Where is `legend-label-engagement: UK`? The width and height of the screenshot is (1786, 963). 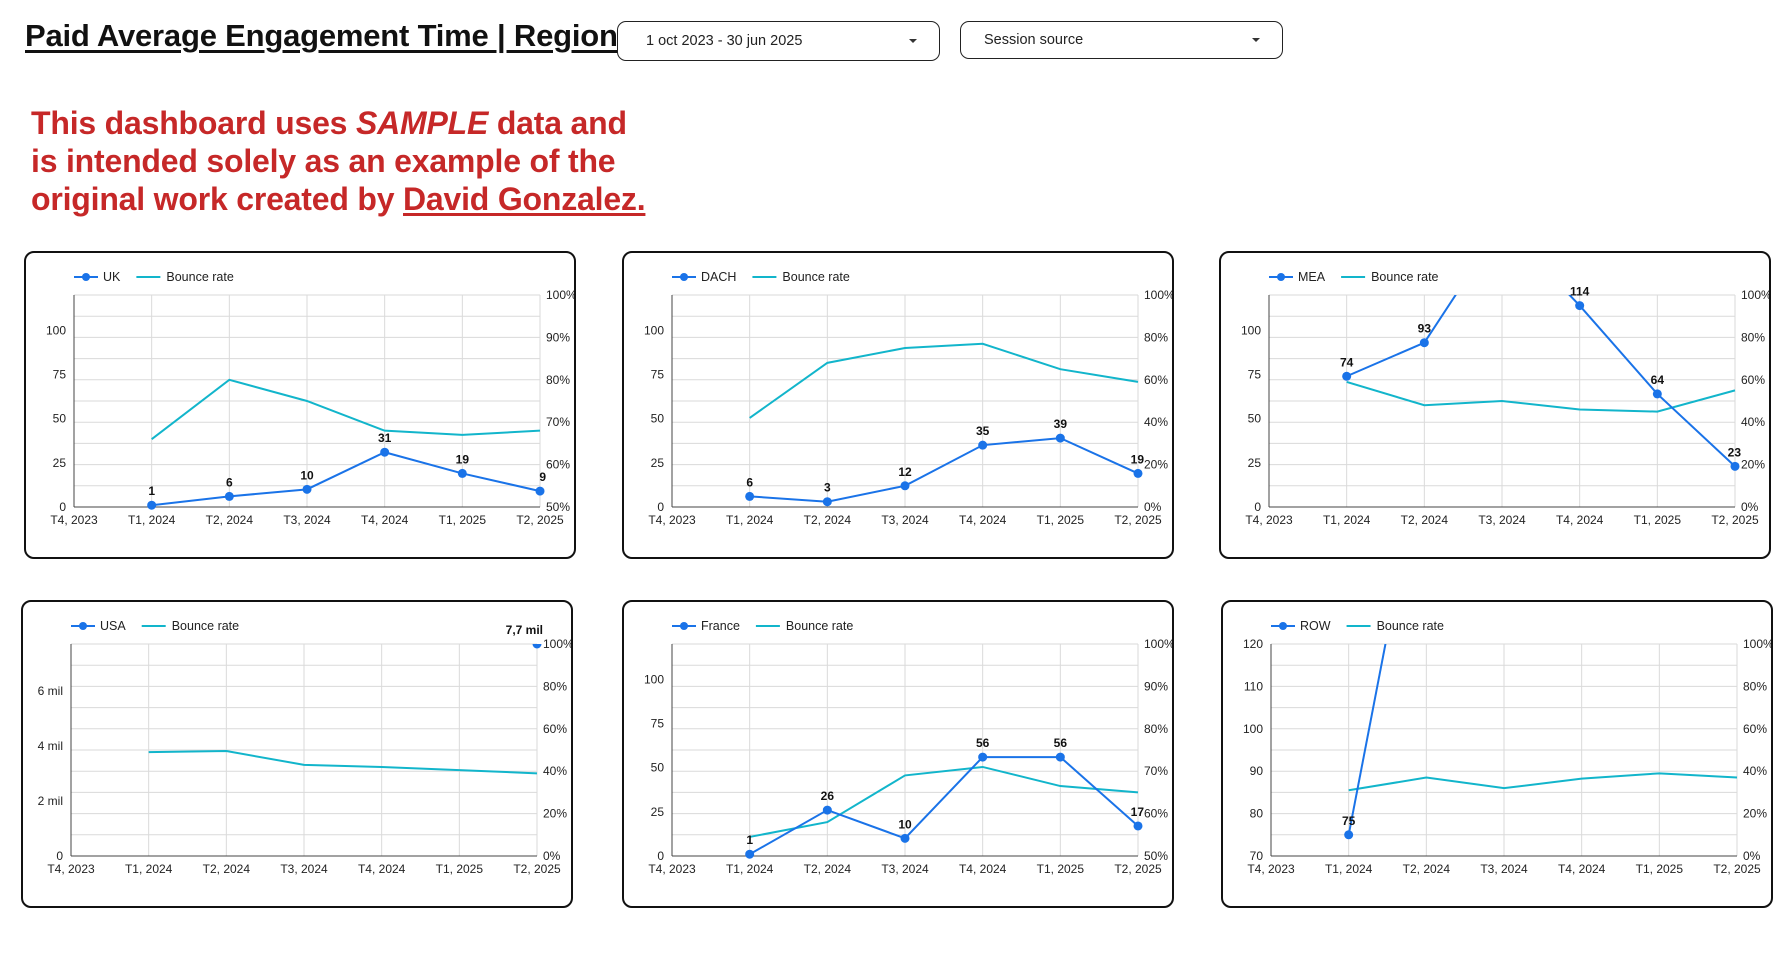 legend-label-engagement: UK is located at coordinates (112, 277).